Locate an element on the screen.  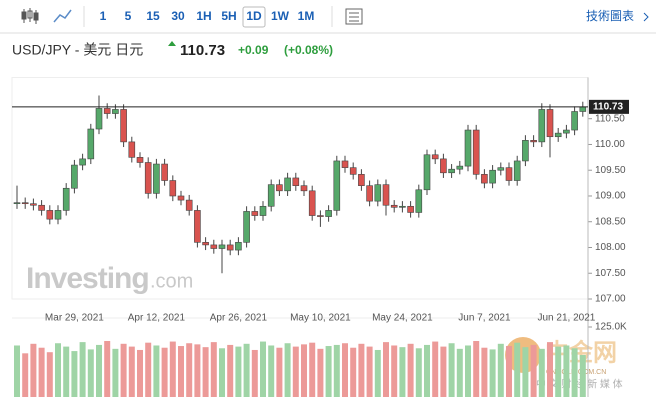
pair-name: USD/JPY - 美元 日元 is located at coordinates (77, 50).